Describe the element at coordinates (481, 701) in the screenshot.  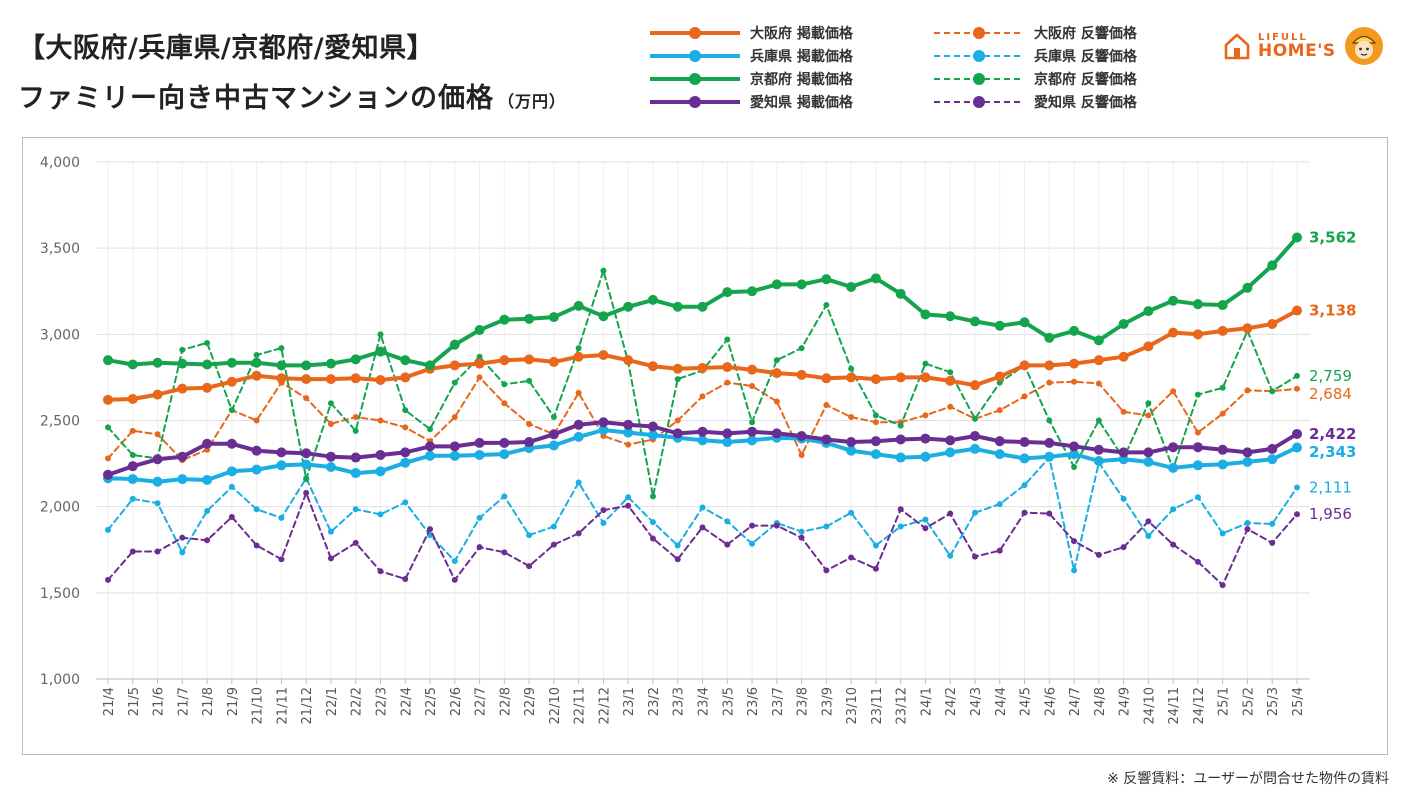
I see `x-tick-label: 22/7` at that location.